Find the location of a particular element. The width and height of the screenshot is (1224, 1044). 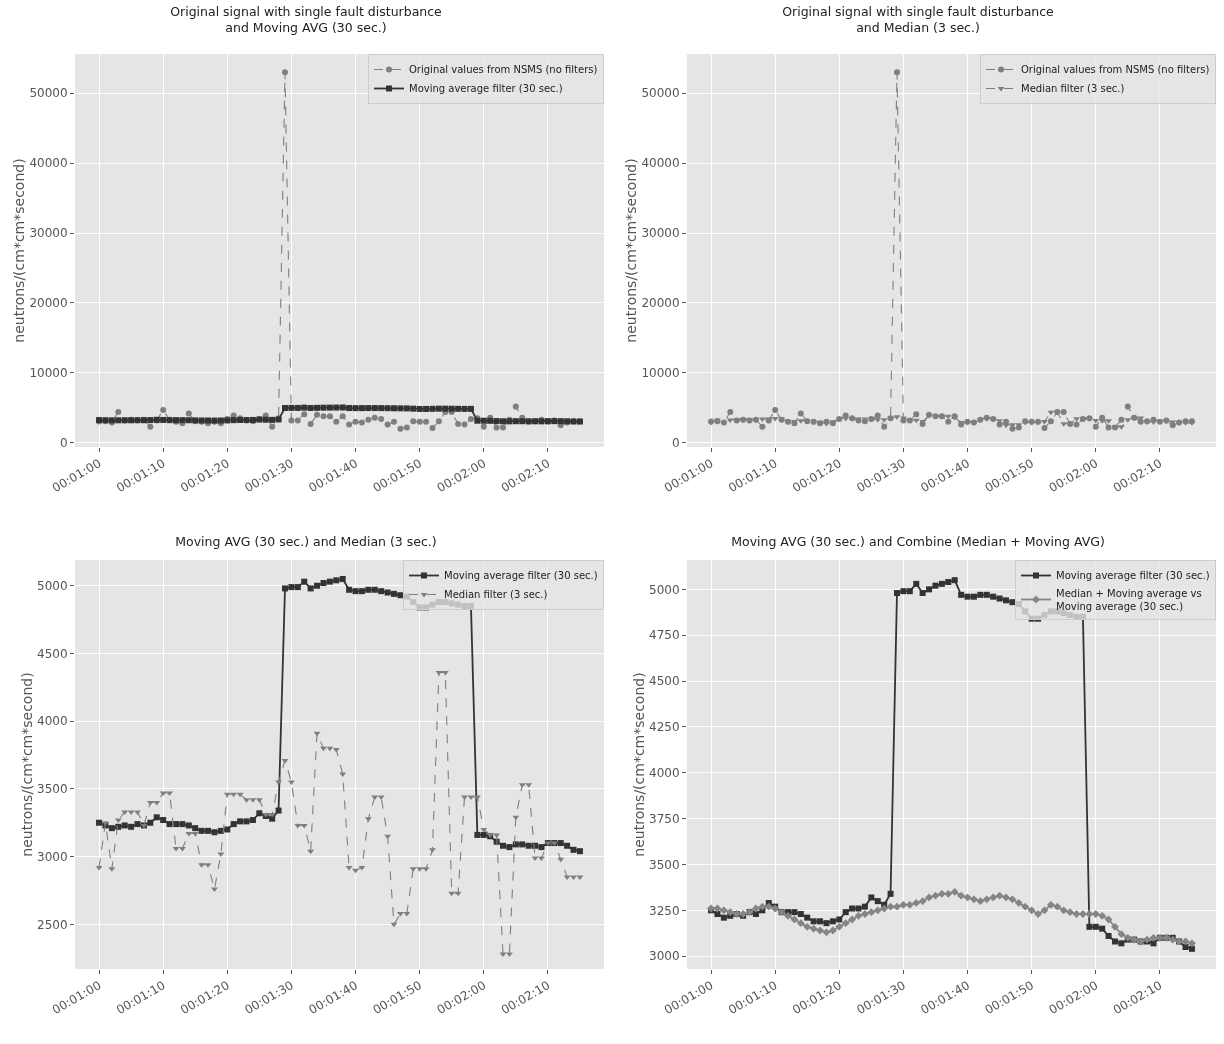

chart-title: Original signal with single fault disturbance and Moving AVG (30 sec.) is located at coordinates (306, 19).